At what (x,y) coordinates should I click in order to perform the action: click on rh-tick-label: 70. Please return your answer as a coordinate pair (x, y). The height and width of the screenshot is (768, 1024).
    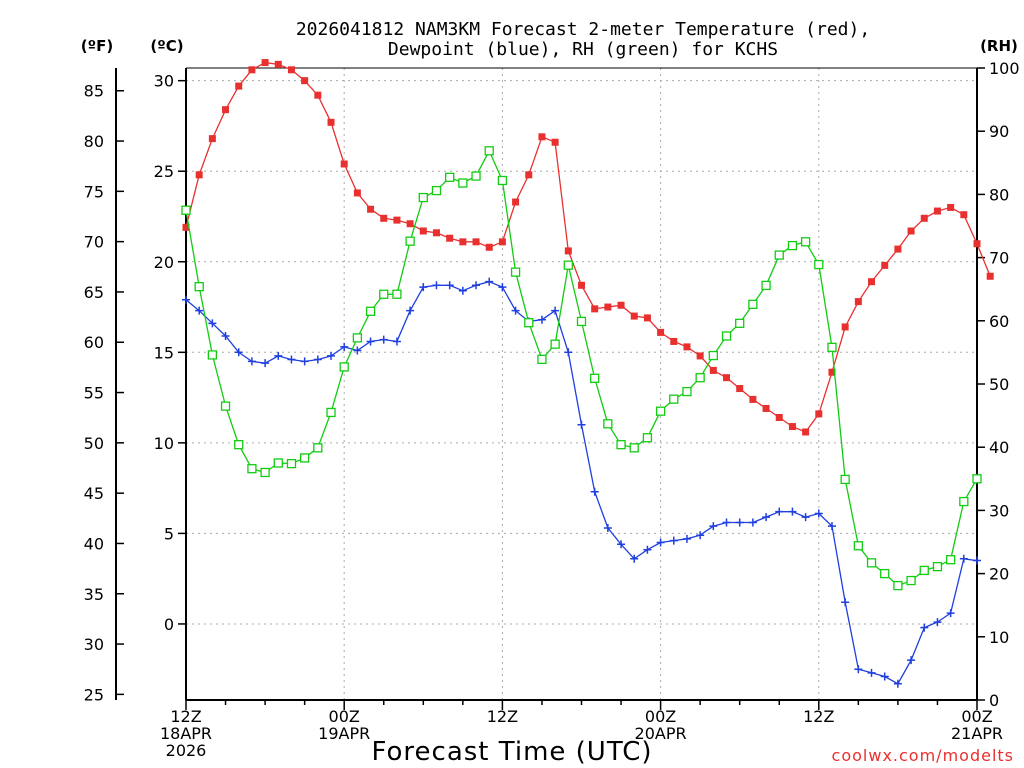
    Looking at the image, I should click on (999, 258).